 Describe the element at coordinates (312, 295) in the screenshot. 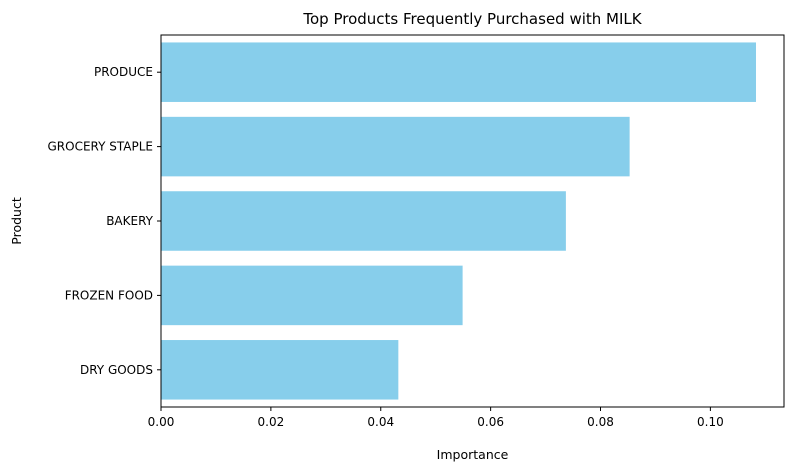

I see `bar-frozen-food` at that location.